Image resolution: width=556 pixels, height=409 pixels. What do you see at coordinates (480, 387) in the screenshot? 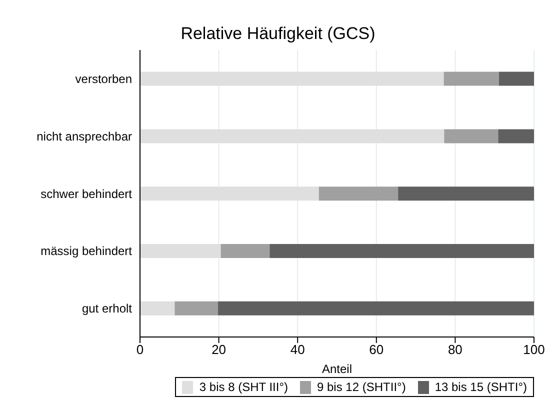
I see `legend-label: 13 bis 15 (SHTI°)` at bounding box center [480, 387].